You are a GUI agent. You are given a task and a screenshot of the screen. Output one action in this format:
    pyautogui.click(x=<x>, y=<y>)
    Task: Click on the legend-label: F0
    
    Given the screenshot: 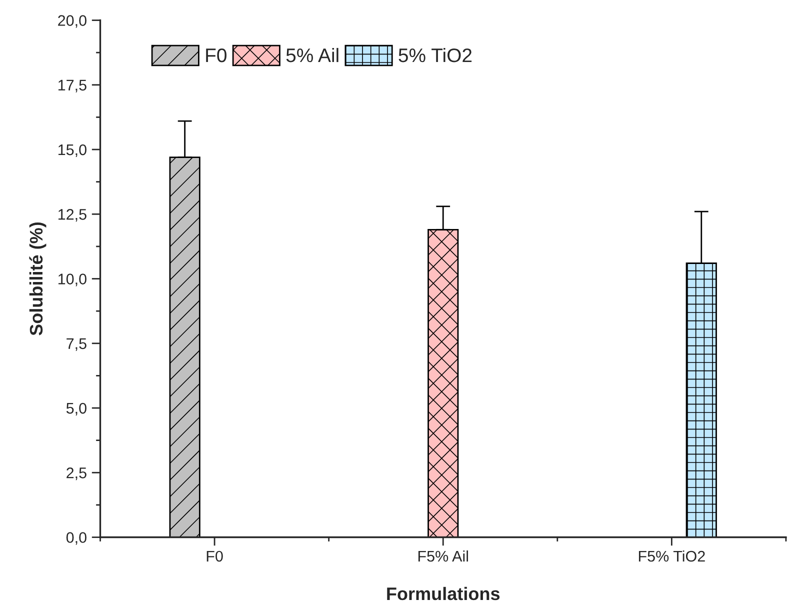 What is the action you would take?
    pyautogui.click(x=216, y=55)
    